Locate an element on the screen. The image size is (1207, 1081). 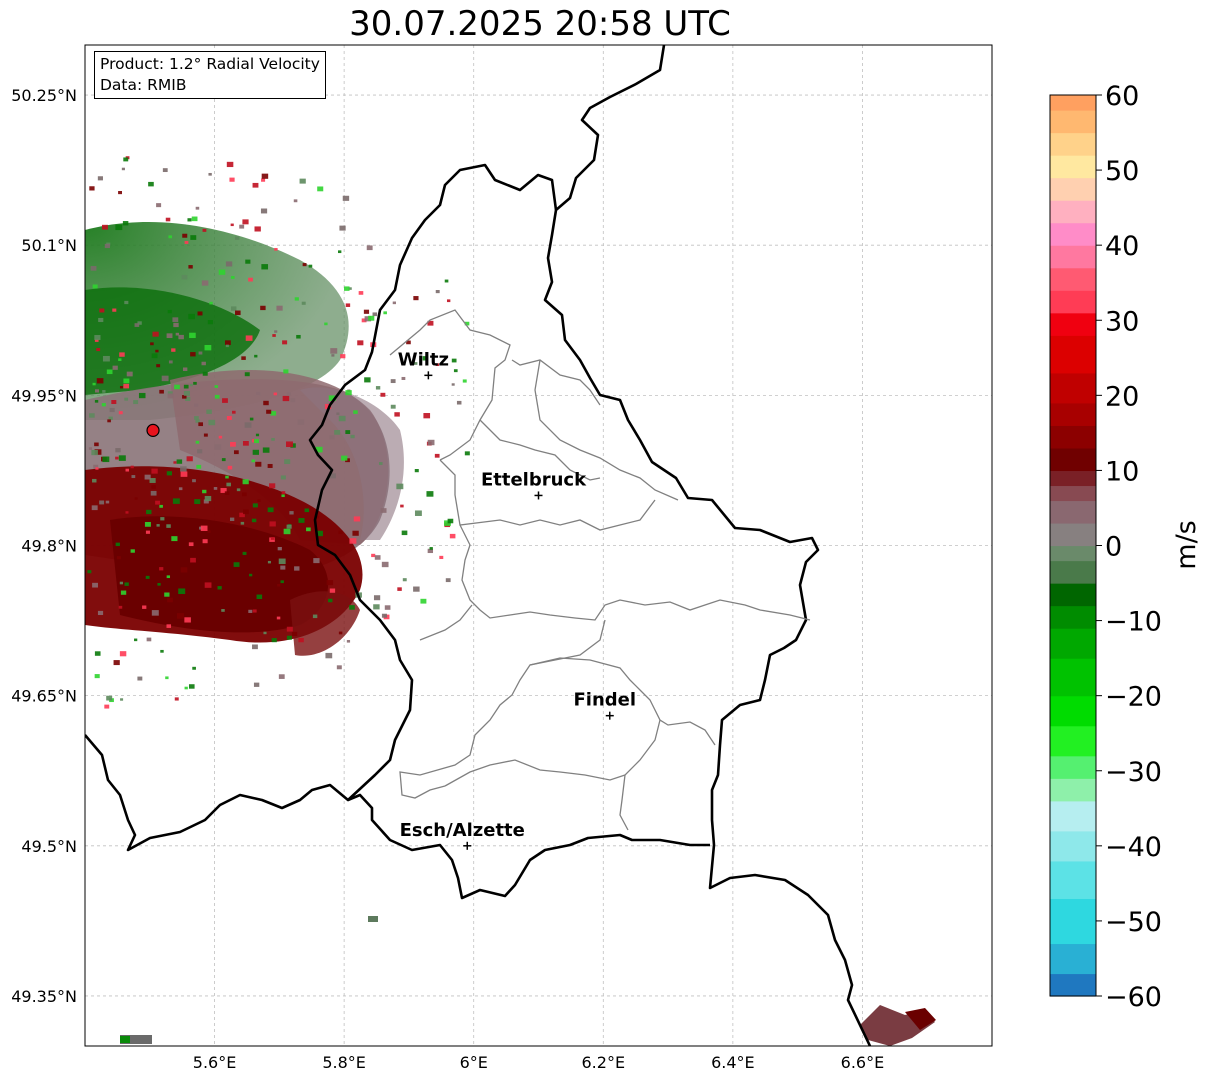
product-info-box: Product: 1.2° Radial Velocity Data: RMIB is located at coordinates (210, 75).